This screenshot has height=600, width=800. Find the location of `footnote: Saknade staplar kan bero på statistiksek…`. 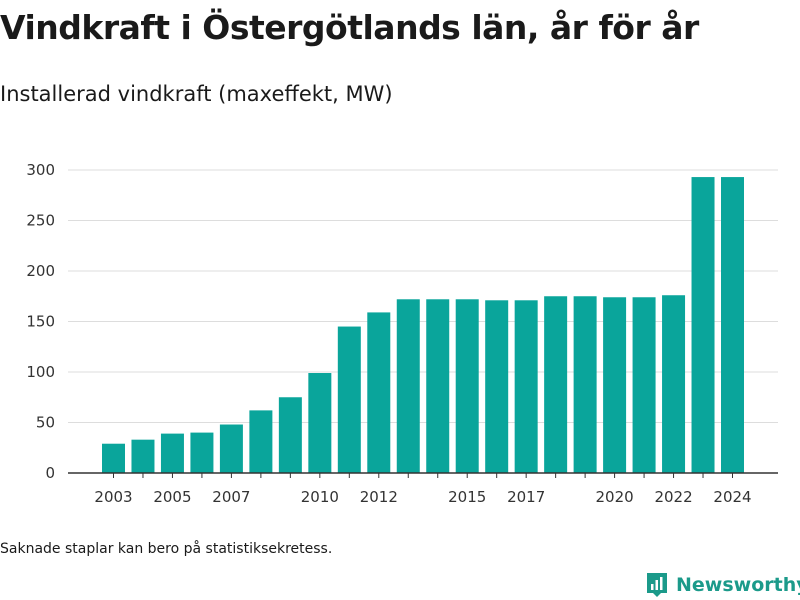

footnote: Saknade staplar kan bero på statistiksek… is located at coordinates (166, 549).